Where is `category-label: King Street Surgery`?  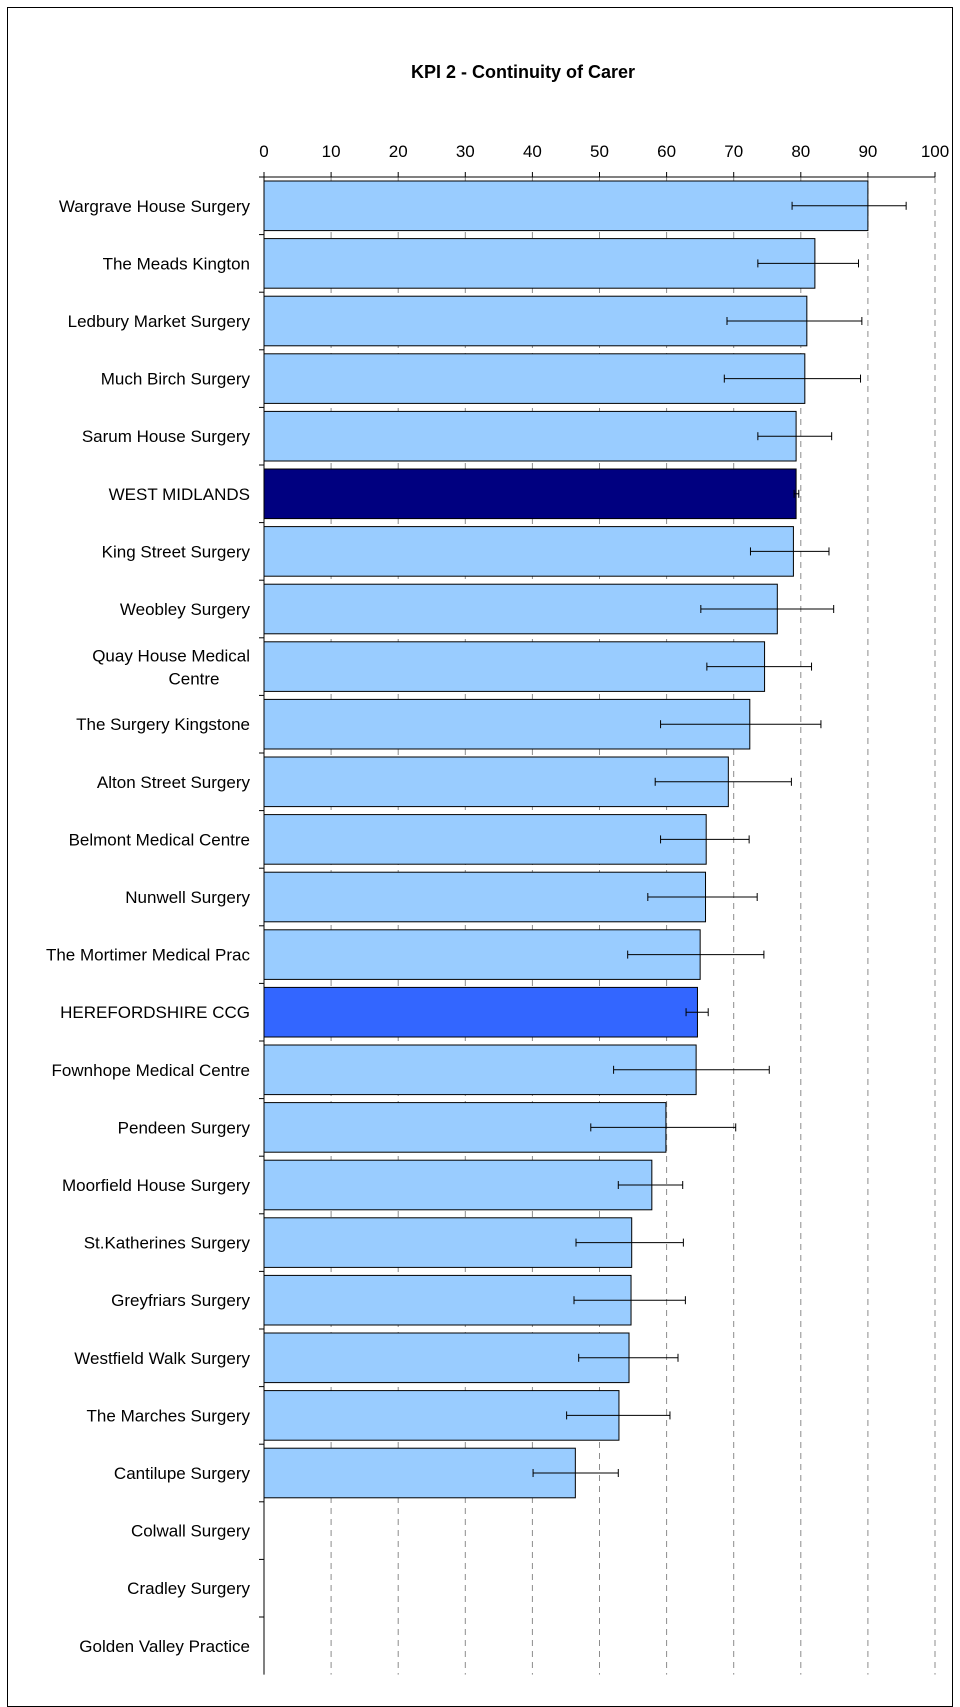
category-label: King Street Surgery is located at coordinates (176, 551).